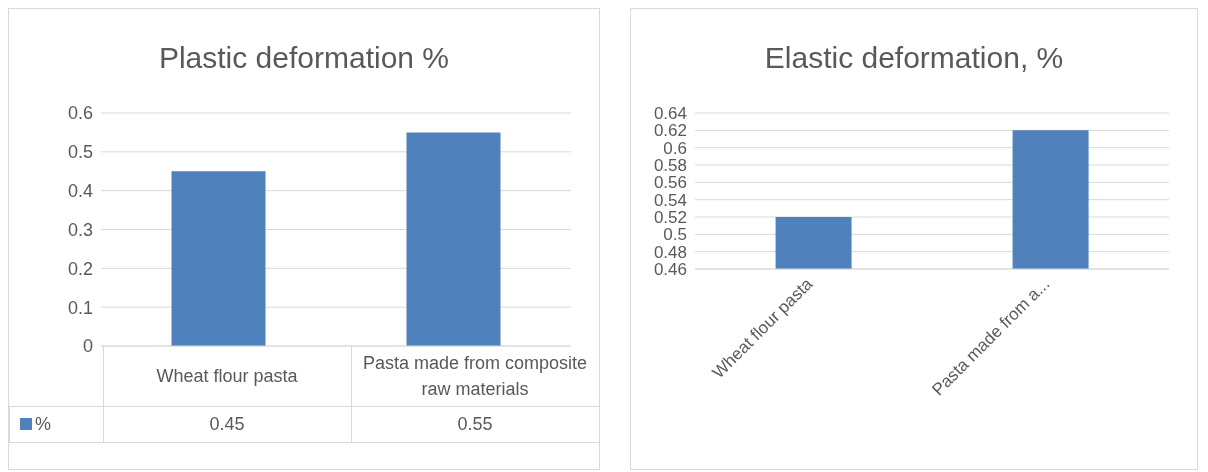 The width and height of the screenshot is (1208, 472). Describe the element at coordinates (670, 183) in the screenshot. I see `y-tick-label: 0.56` at that location.